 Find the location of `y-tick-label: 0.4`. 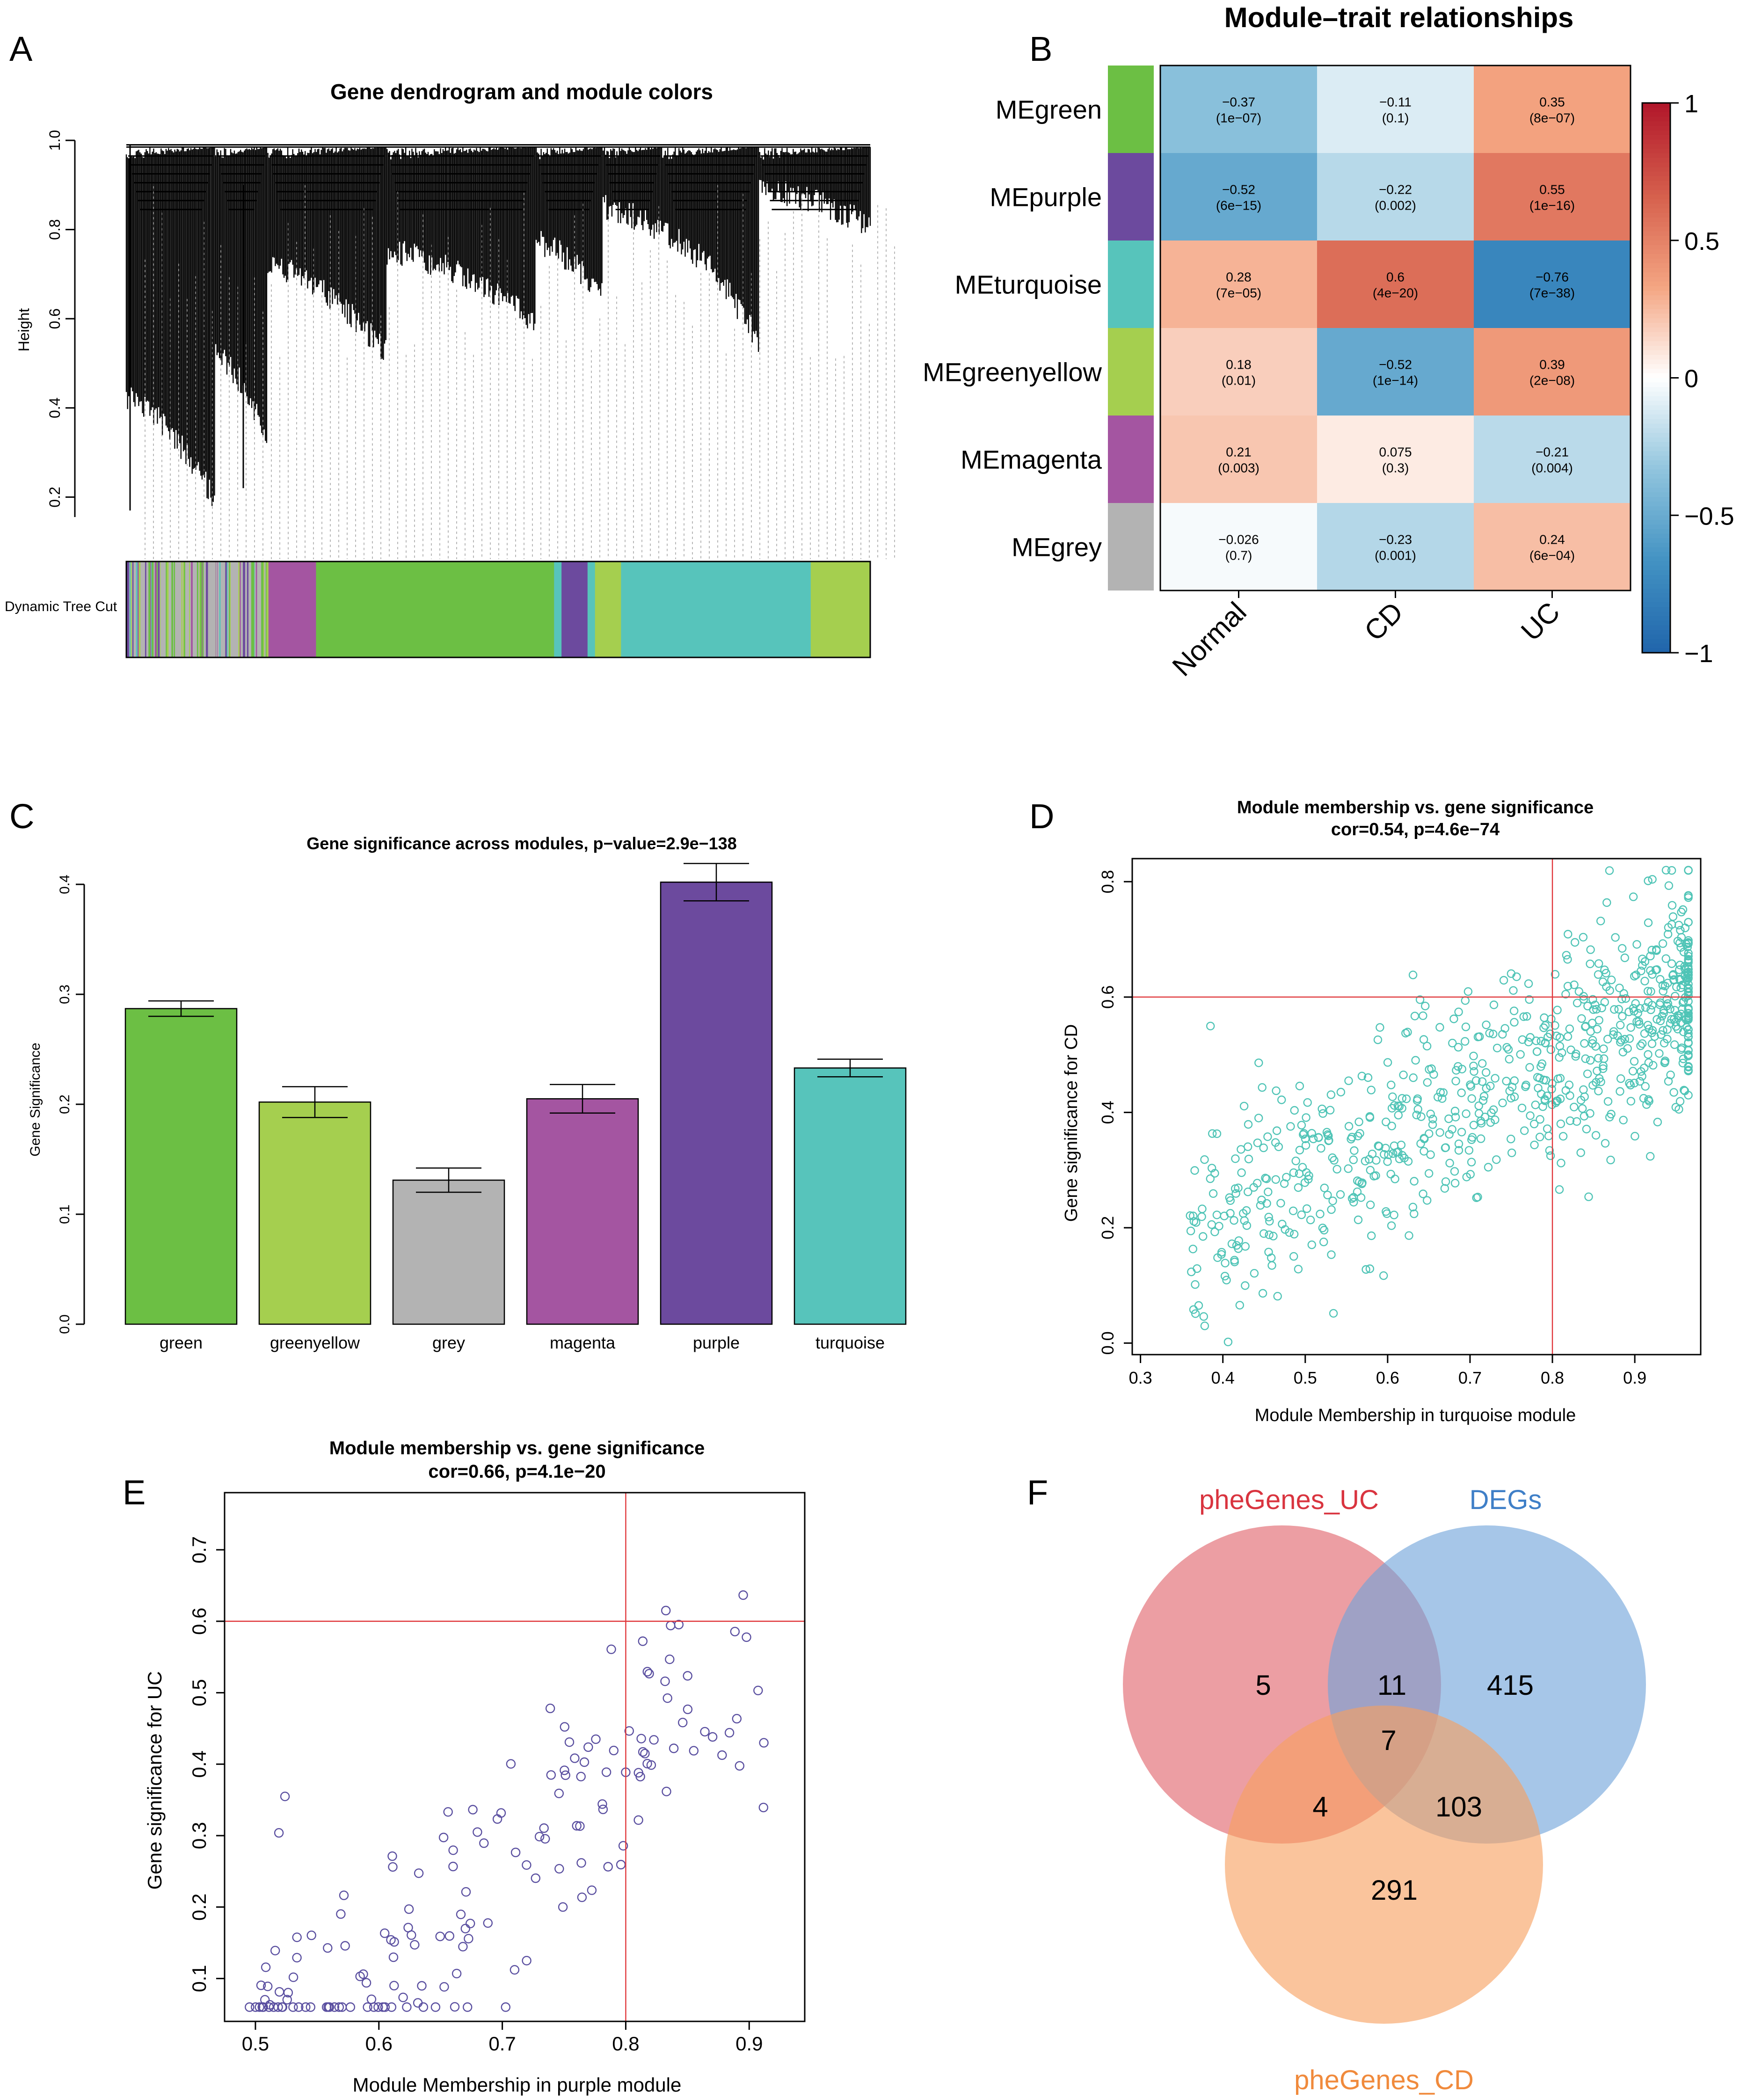

y-tick-label: 0.4 is located at coordinates (1107, 1112).